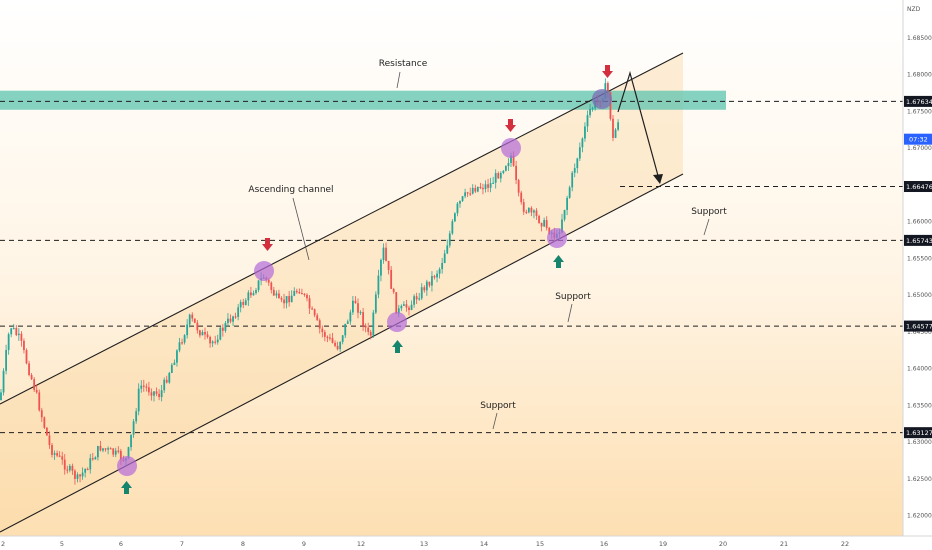 Image resolution: width=932 pixels, height=550 pixels. I want to click on price-marker-label: 1.66476, so click(919, 187).